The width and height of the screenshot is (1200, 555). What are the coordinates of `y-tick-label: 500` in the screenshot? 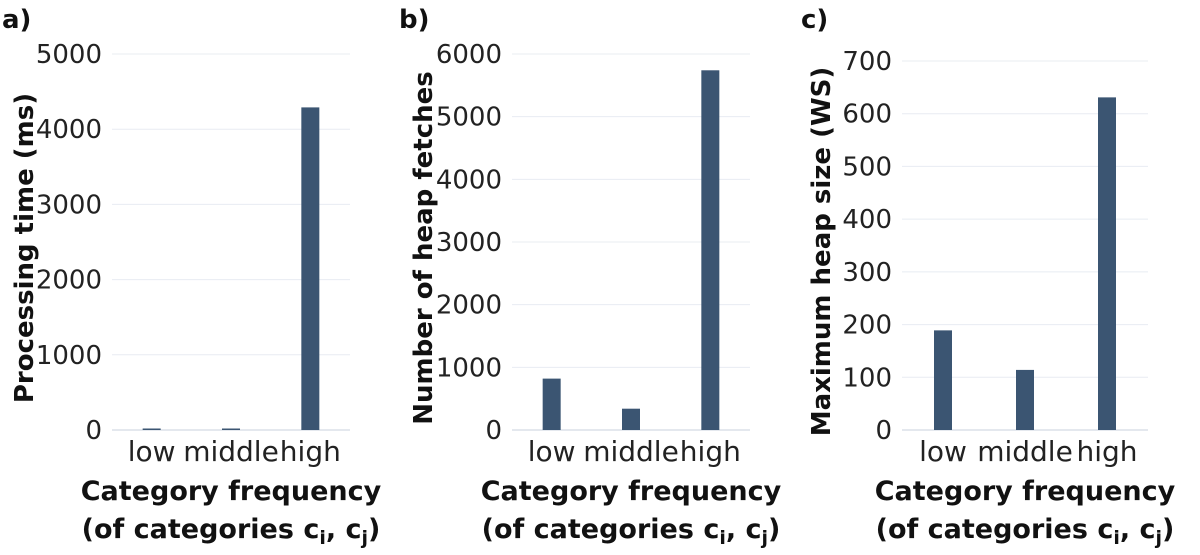 It's located at (867, 167).